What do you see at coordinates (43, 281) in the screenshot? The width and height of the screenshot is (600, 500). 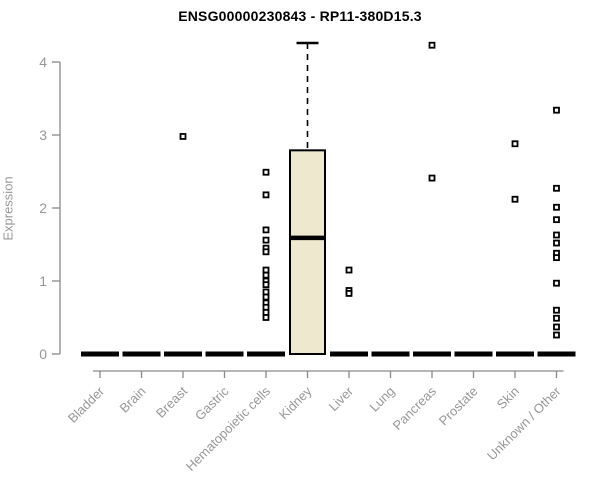 I see `y-tick-label: 1` at bounding box center [43, 281].